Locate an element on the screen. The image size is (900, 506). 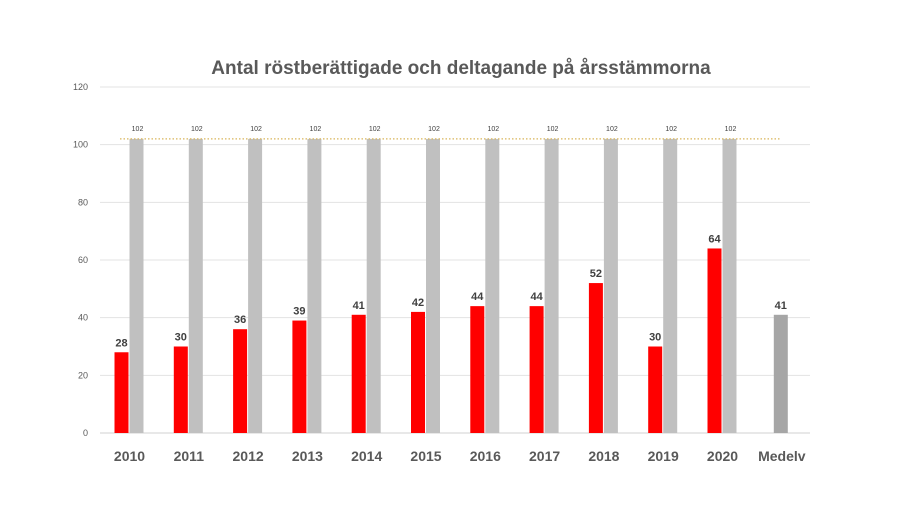
x-tick-label: 2017 is located at coordinates (544, 456).